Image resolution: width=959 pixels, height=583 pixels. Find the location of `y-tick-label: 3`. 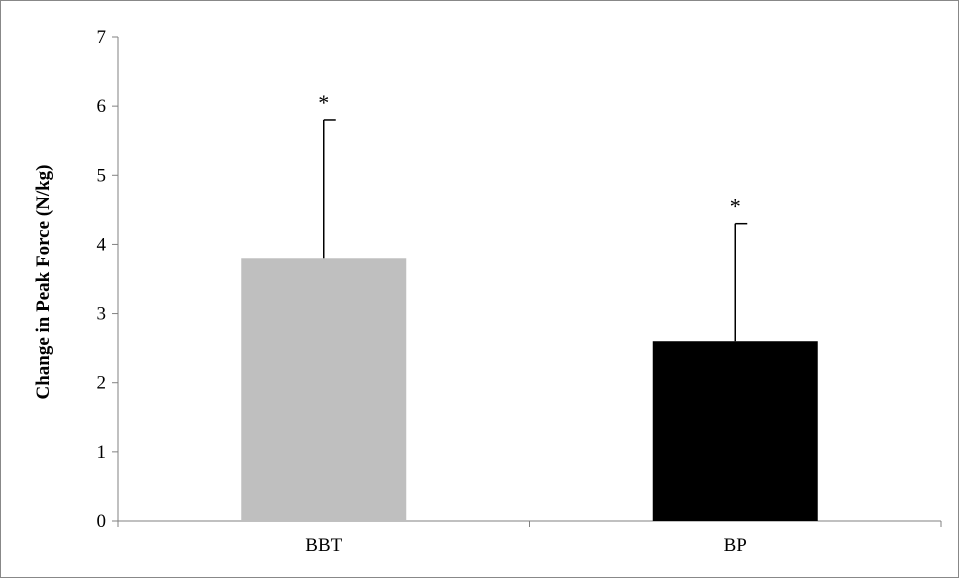

y-tick-label: 3 is located at coordinates (102, 314).